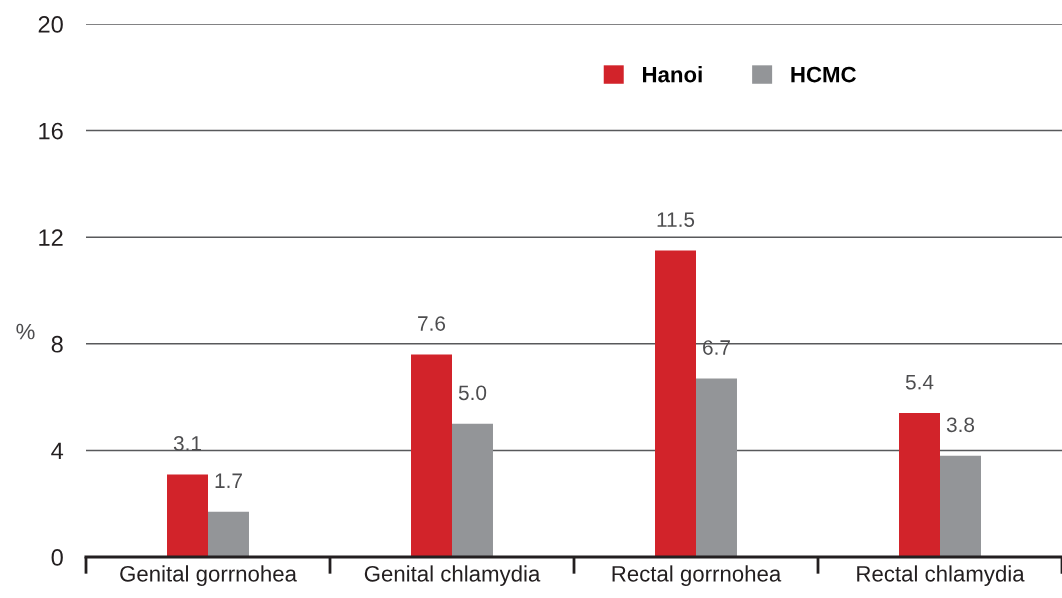  Describe the element at coordinates (57, 344) in the screenshot. I see `y-tick-label: 8` at that location.